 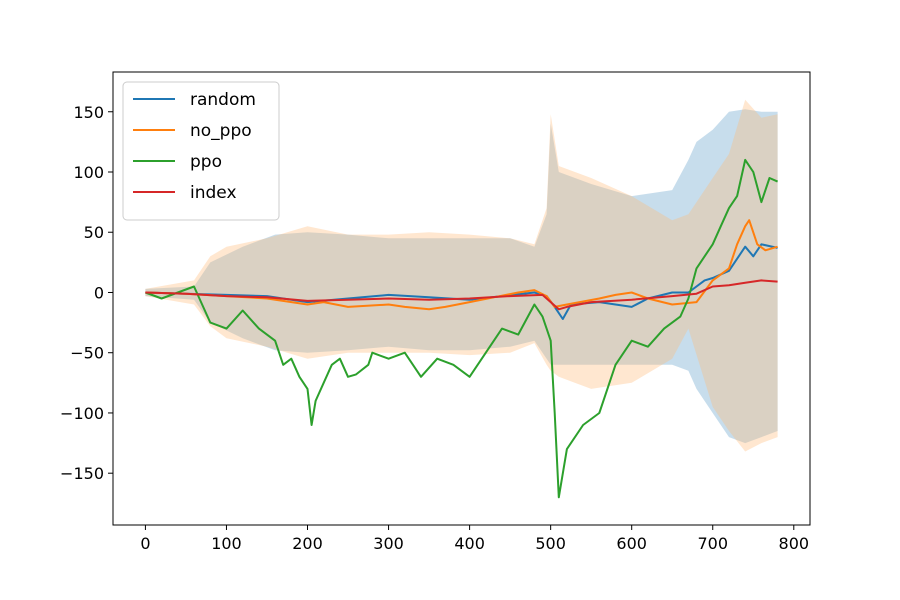 What do you see at coordinates (88, 112) in the screenshot?
I see `y-tick-label: 150` at bounding box center [88, 112].